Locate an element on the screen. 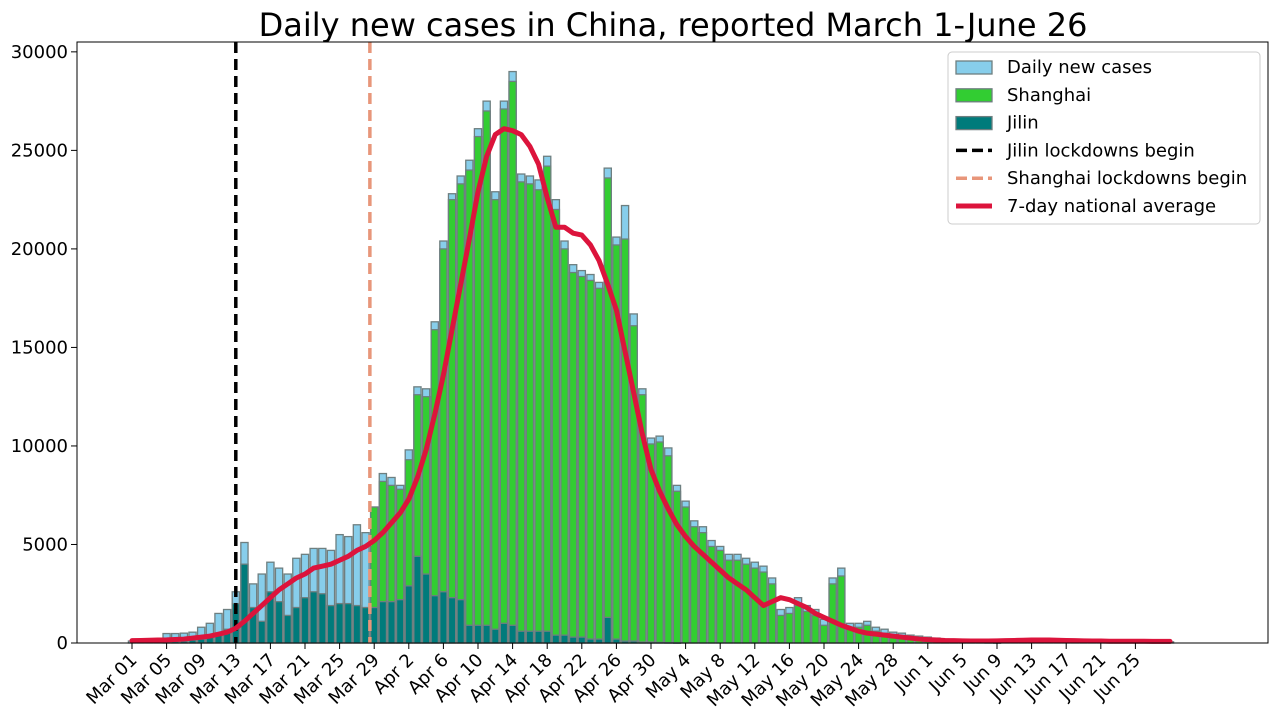 This screenshot has width=1280, height=720. y-tick-label: 10000 is located at coordinates (39, 446).